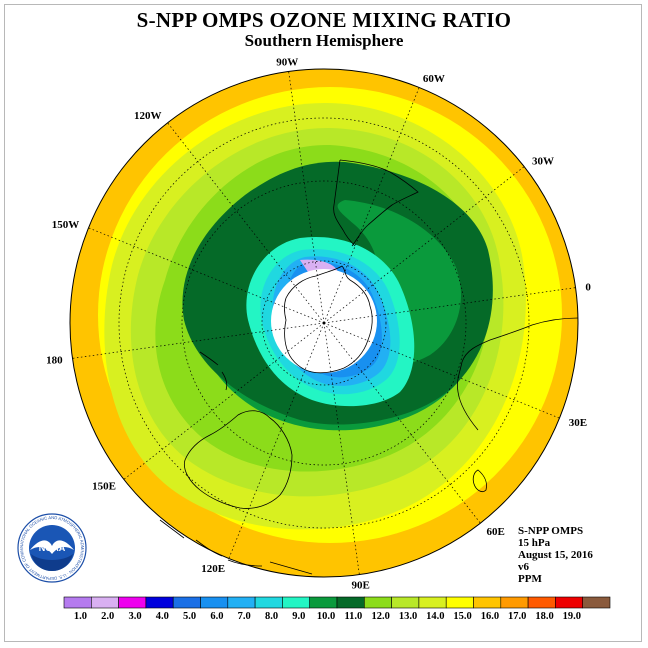 Image resolution: width=648 pixels, height=648 pixels. Describe the element at coordinates (66, 225) in the screenshot. I see `longitude-label: 150W` at that location.